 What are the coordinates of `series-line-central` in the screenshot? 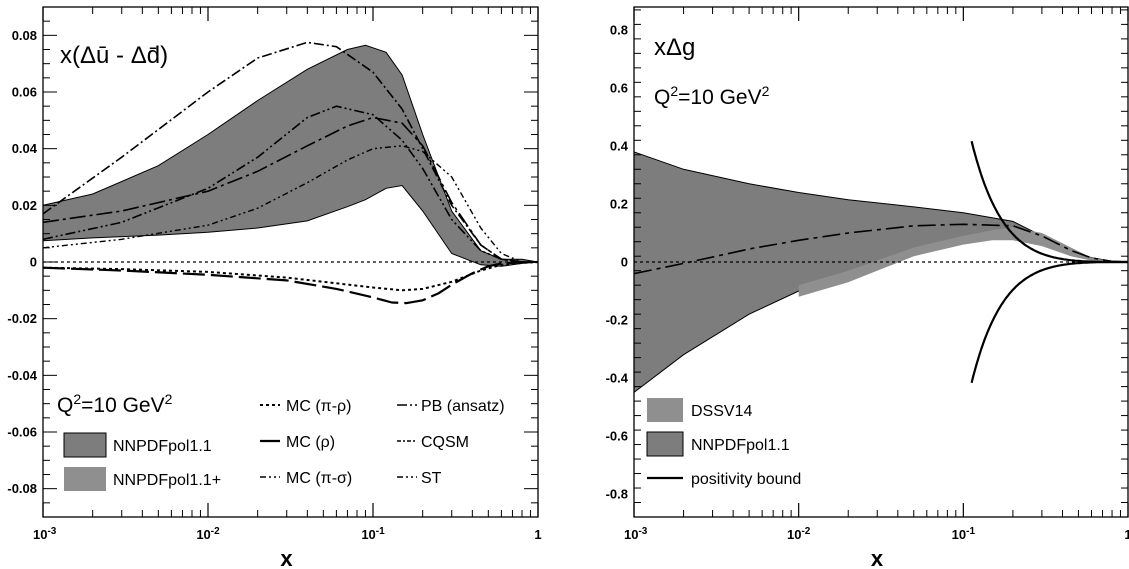 It's located at (881, 249).